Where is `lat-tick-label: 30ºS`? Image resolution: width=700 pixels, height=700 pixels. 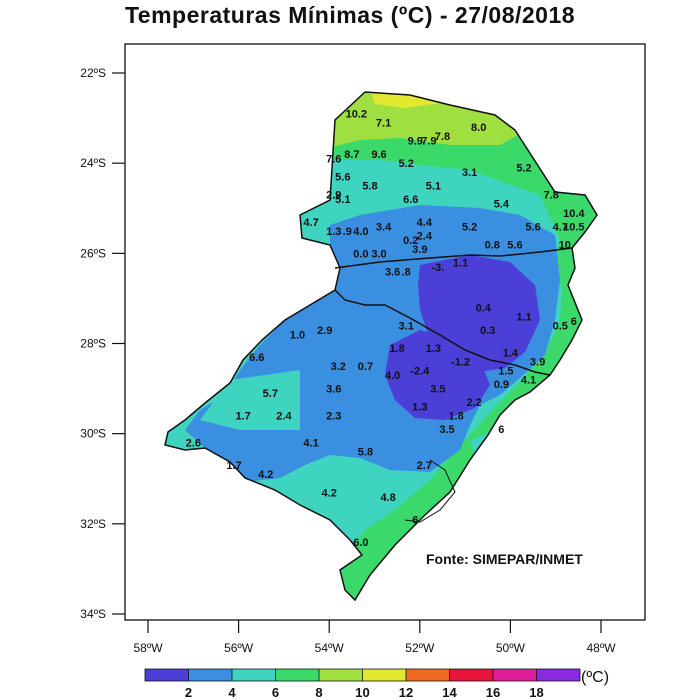 lat-tick-label: 30ºS is located at coordinates (93, 434).